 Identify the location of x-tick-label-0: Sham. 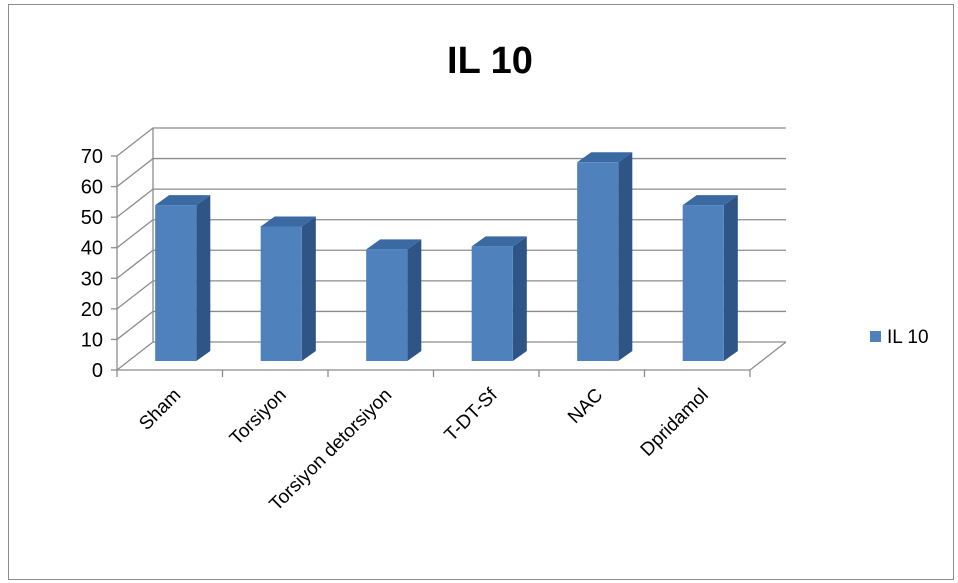
(160, 410).